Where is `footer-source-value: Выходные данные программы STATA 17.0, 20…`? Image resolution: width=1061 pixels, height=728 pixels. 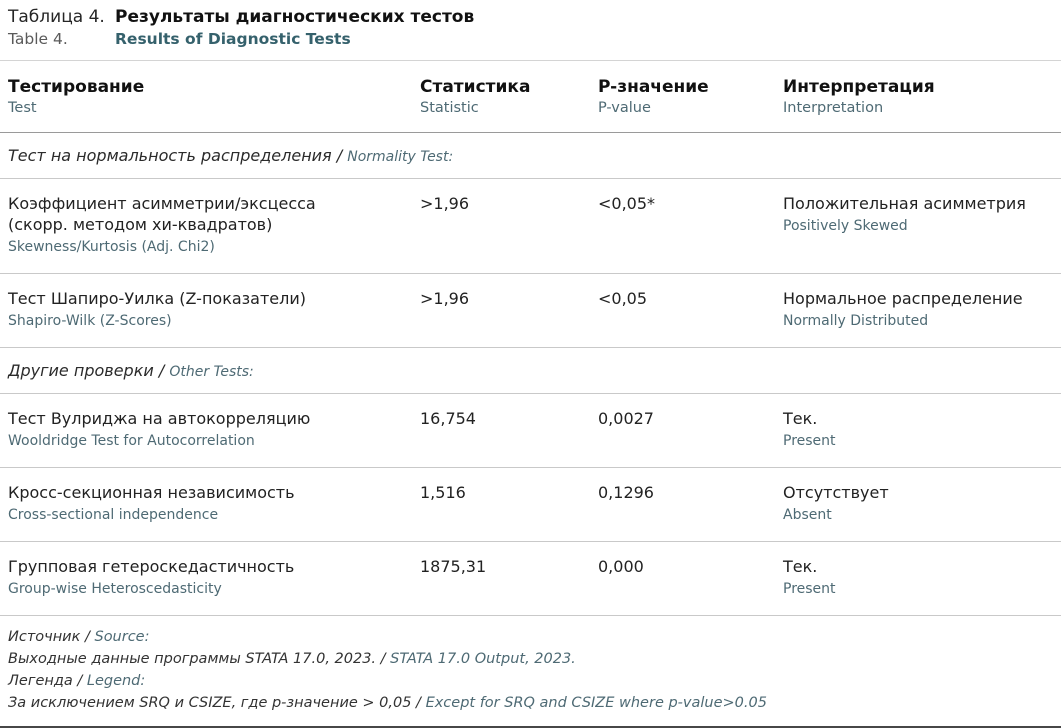 footer-source-value: Выходные данные программы STATA 17.0, 20… is located at coordinates (530, 659).